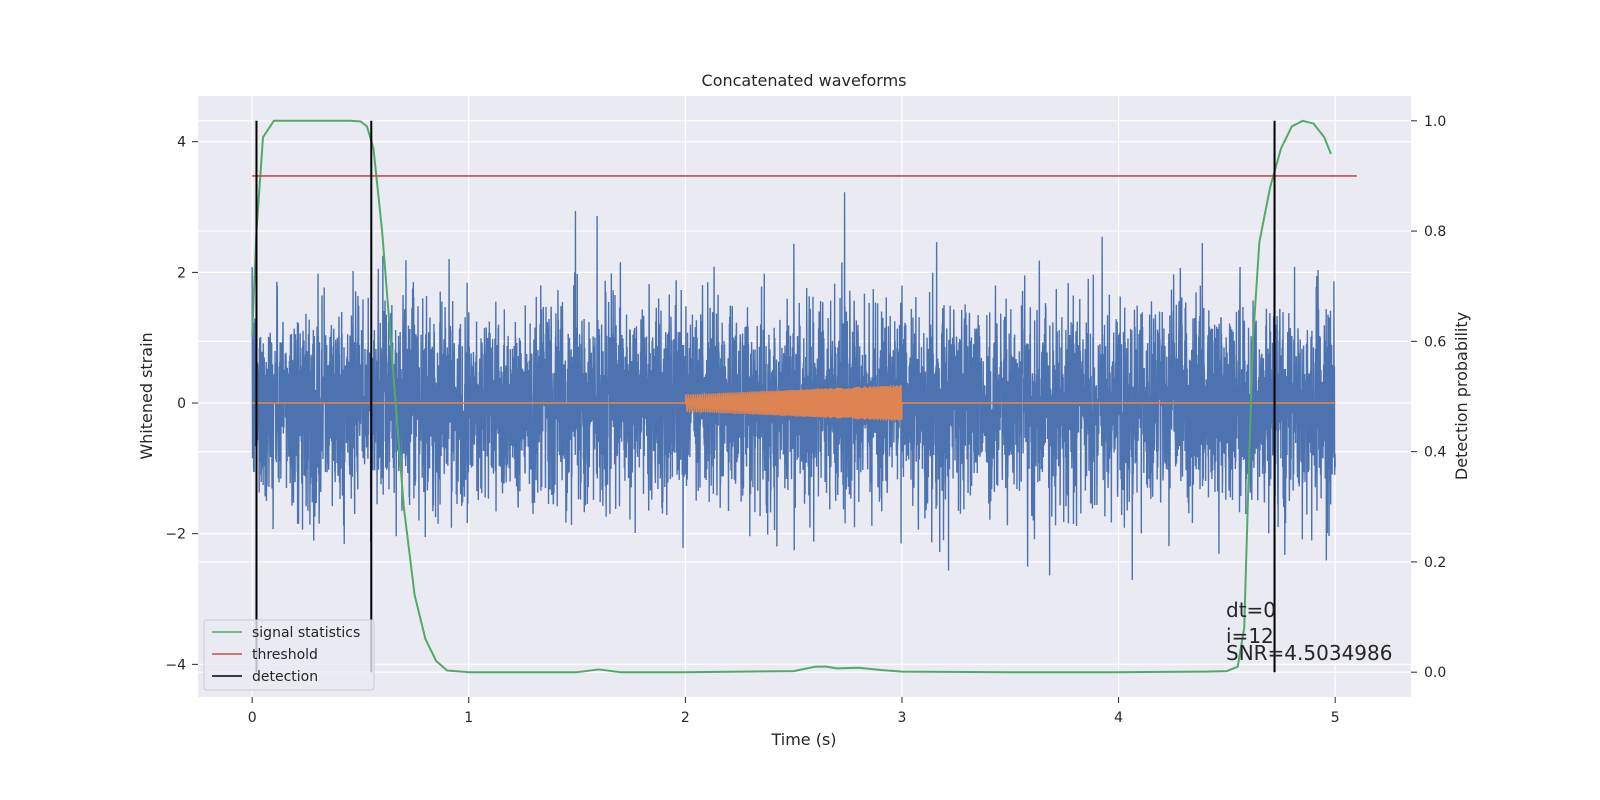 This screenshot has height=800, width=1600. Describe the element at coordinates (285, 677) in the screenshot. I see `legend-label-detection: detection` at that location.